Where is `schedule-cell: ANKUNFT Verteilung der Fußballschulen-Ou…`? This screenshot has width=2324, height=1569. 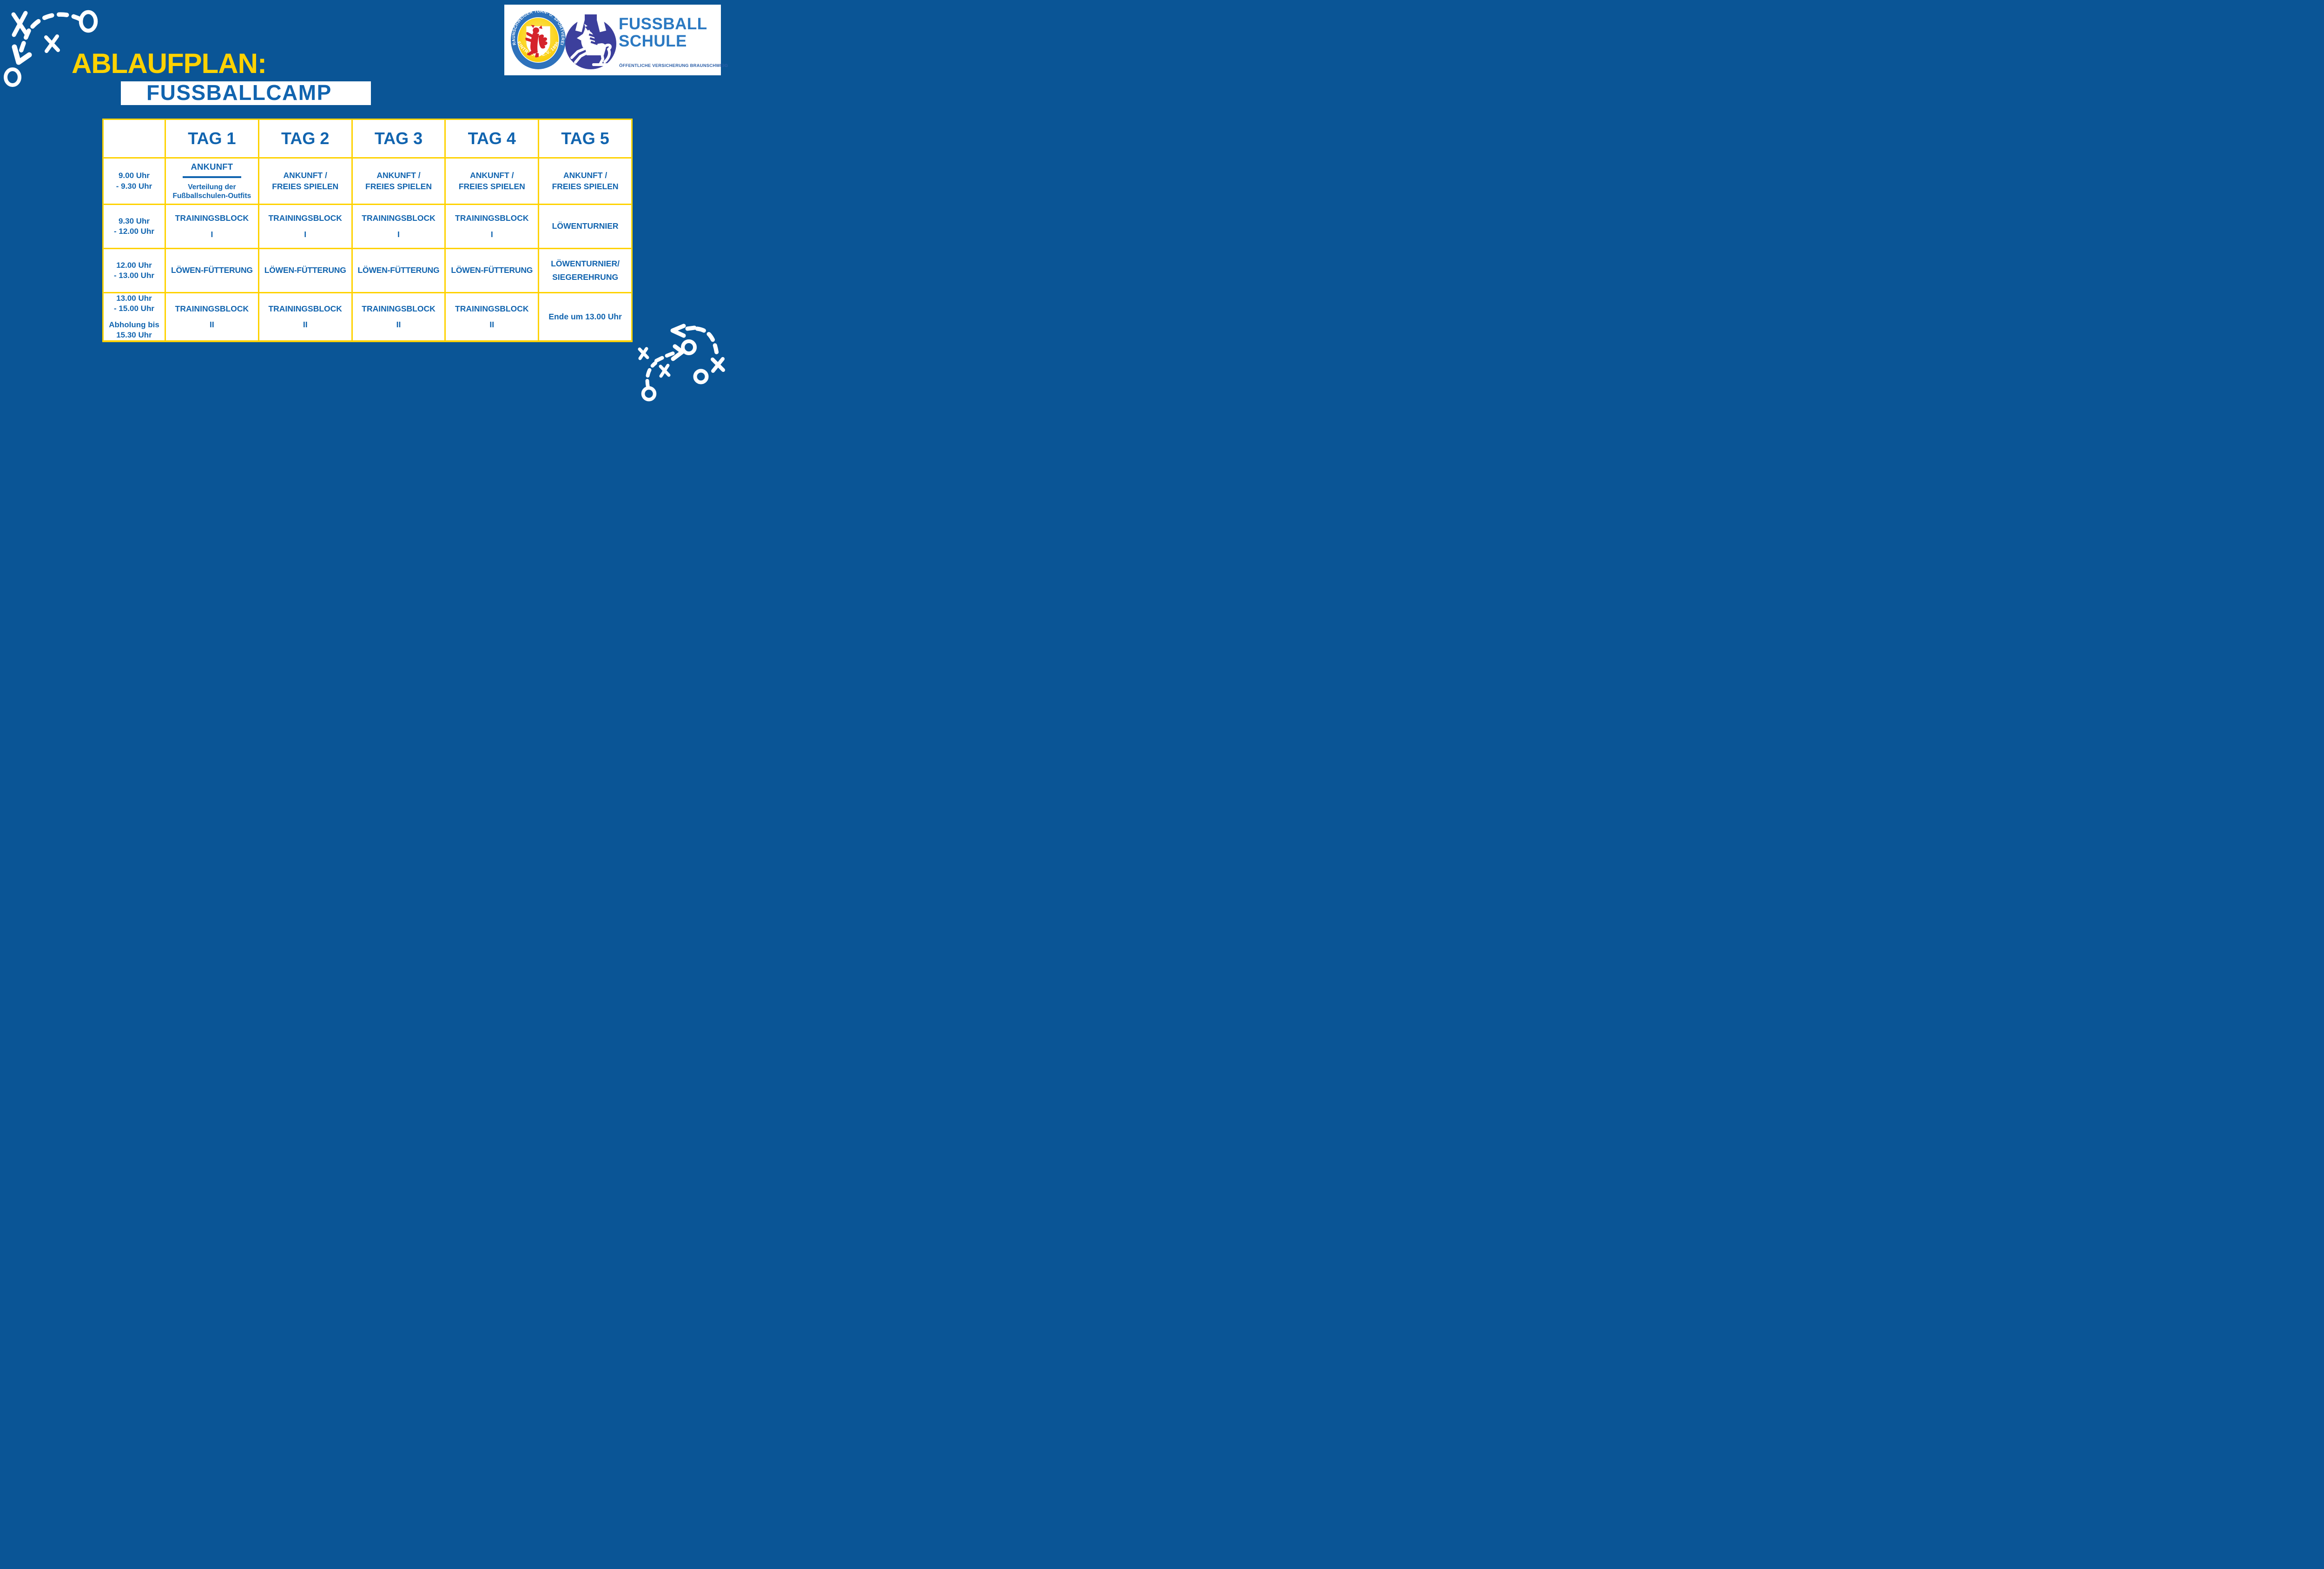
schedule-cell: ANKUNFT Verteilung der Fußballschulen-Ou… is located at coordinates (212, 182).